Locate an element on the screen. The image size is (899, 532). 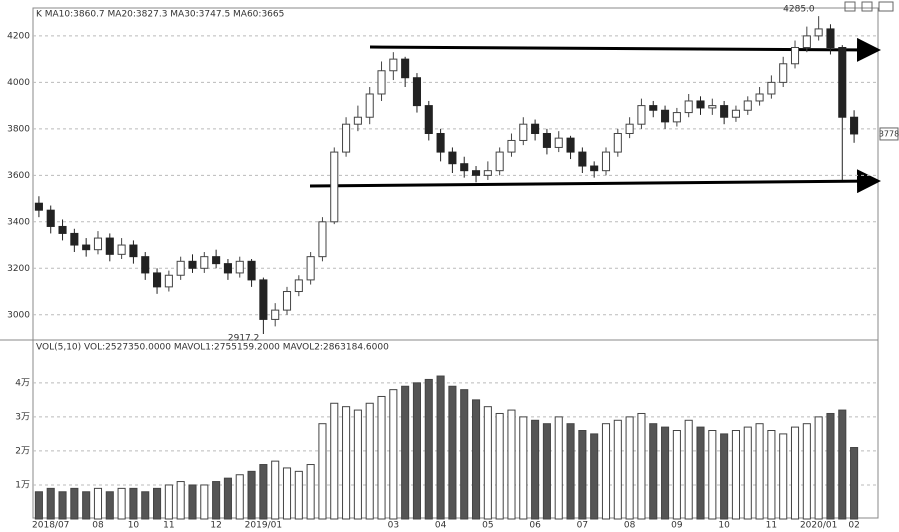
price-annotation: 4285.0 is located at coordinates (799, 10).